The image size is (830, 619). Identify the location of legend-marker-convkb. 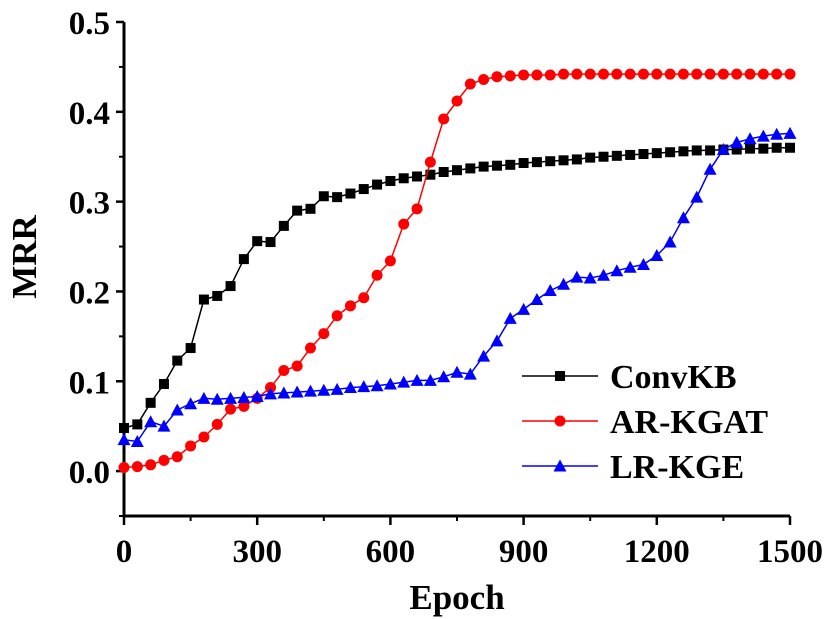
(560, 376).